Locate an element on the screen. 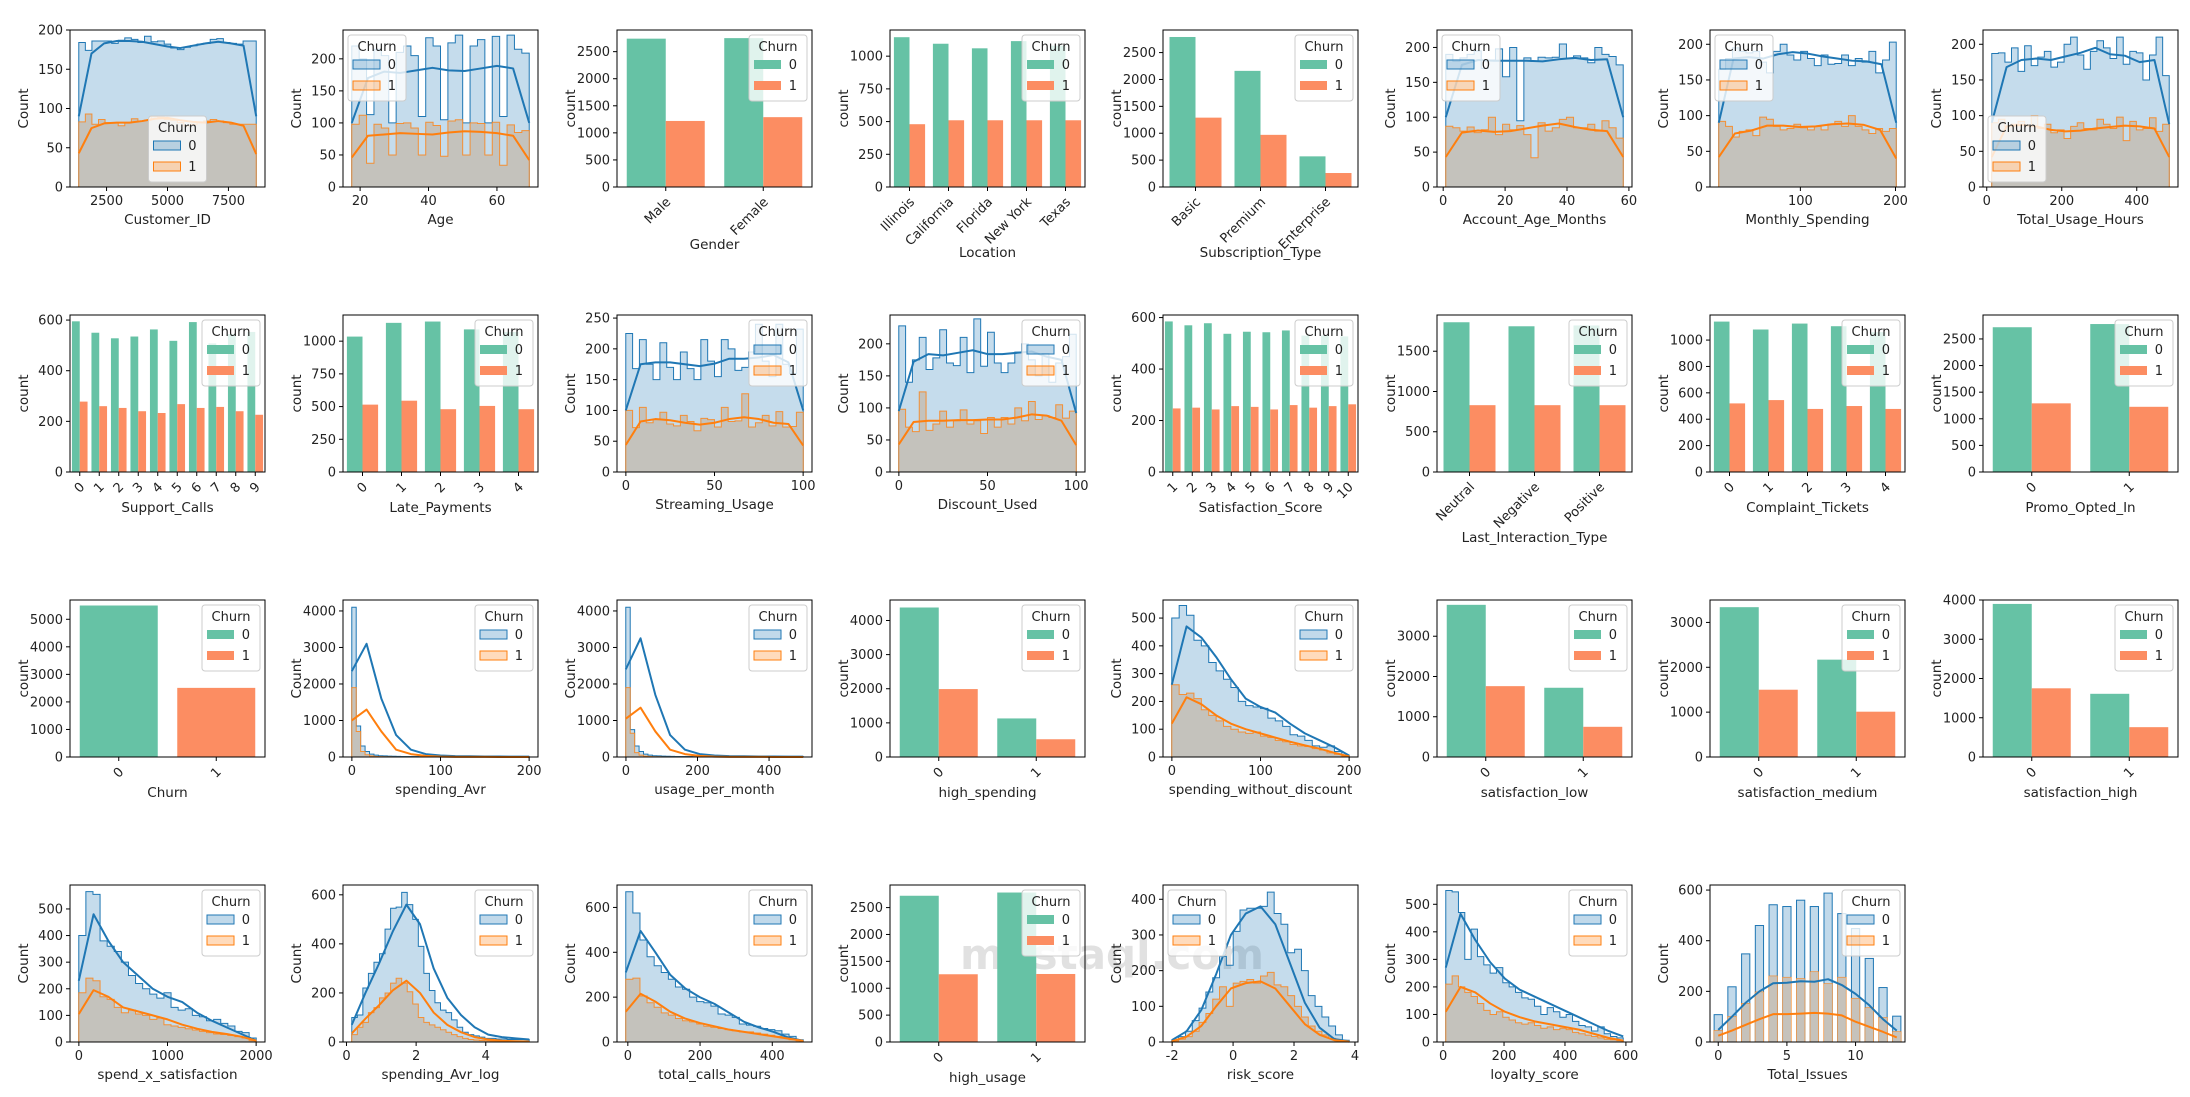 The height and width of the screenshot is (1097, 2190). x-tick-label: 400 is located at coordinates (772, 1056).